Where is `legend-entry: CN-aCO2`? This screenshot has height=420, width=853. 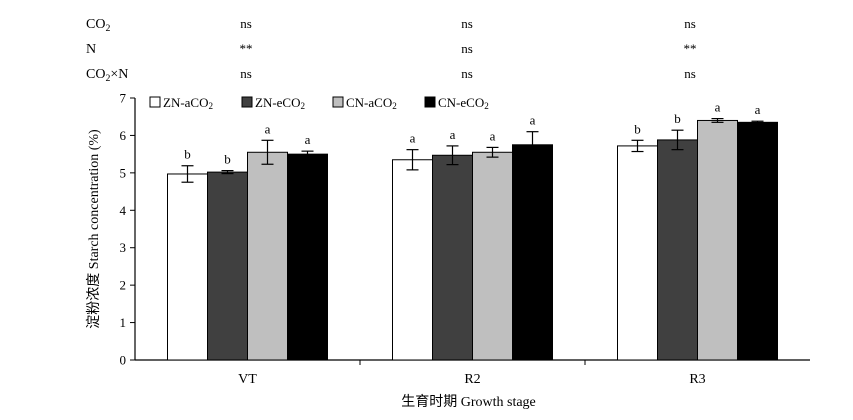 legend-entry: CN-aCO2 is located at coordinates (371, 103).